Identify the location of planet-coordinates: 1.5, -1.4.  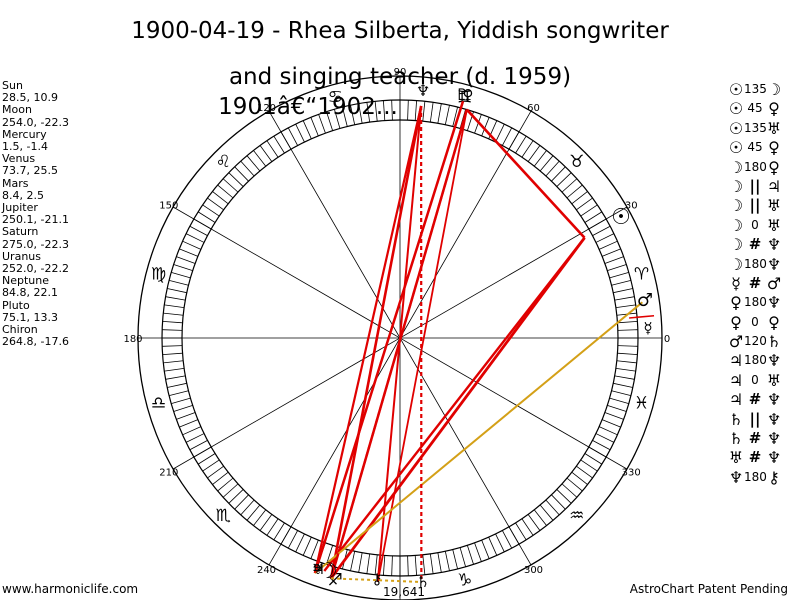
(25, 147).